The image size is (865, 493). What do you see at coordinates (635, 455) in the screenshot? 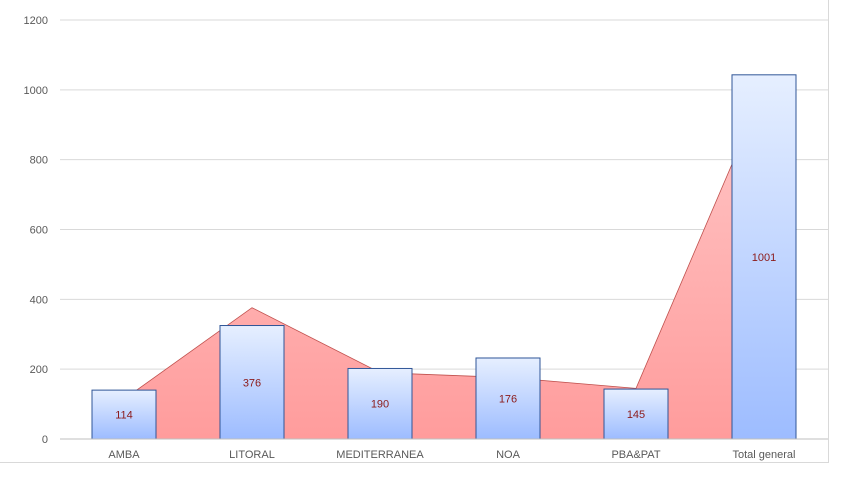
I see `x-tick-label: PBA&PAT` at bounding box center [635, 455].